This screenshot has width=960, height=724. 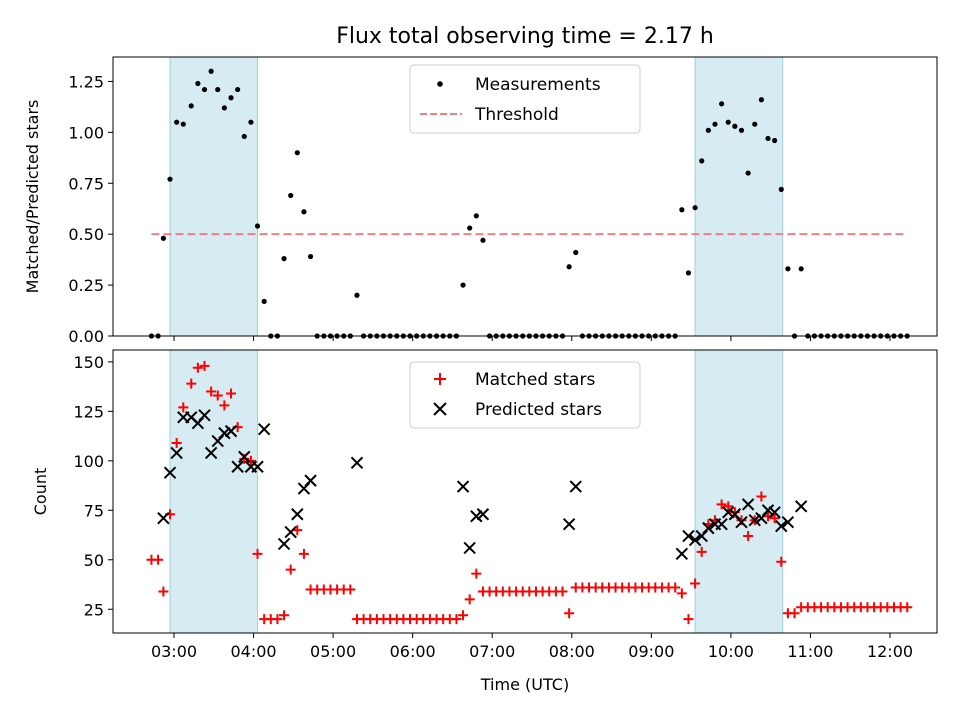 What do you see at coordinates (572, 651) in the screenshot?
I see `x-tick-label: 08:00` at bounding box center [572, 651].